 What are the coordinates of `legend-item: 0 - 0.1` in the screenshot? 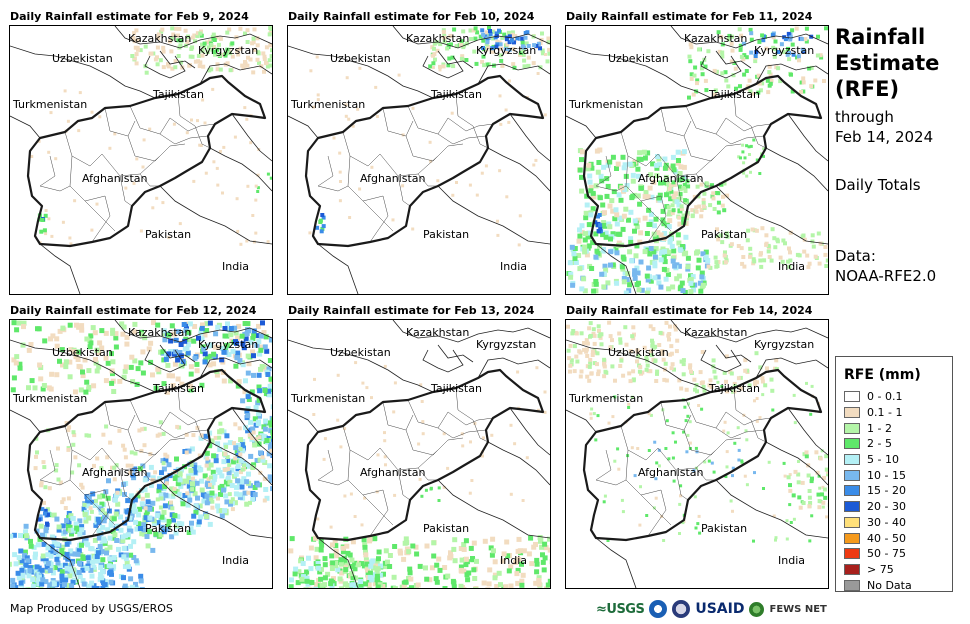 It's located at (898, 397).